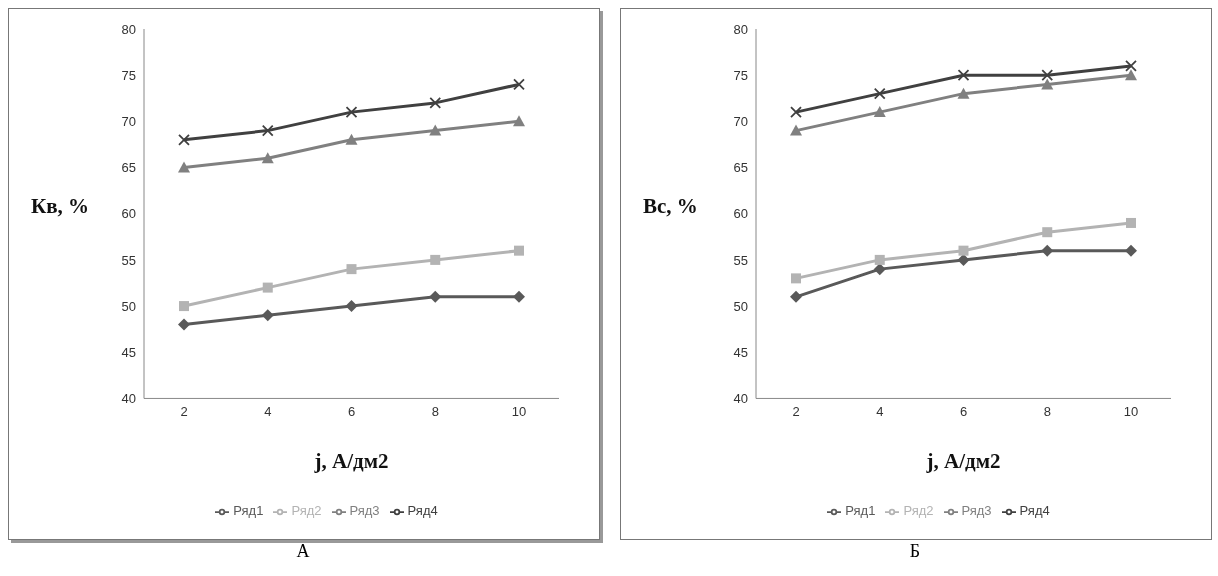  What do you see at coordinates (670, 206) in the screenshot?
I see `y-axis-title: Вс, %` at bounding box center [670, 206].